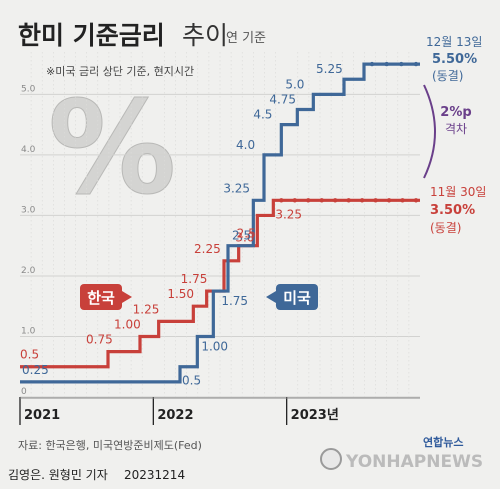 This screenshot has width=500, height=489. Describe the element at coordinates (454, 42) in the screenshot. I see `us-end-date: 12월 13일` at that location.